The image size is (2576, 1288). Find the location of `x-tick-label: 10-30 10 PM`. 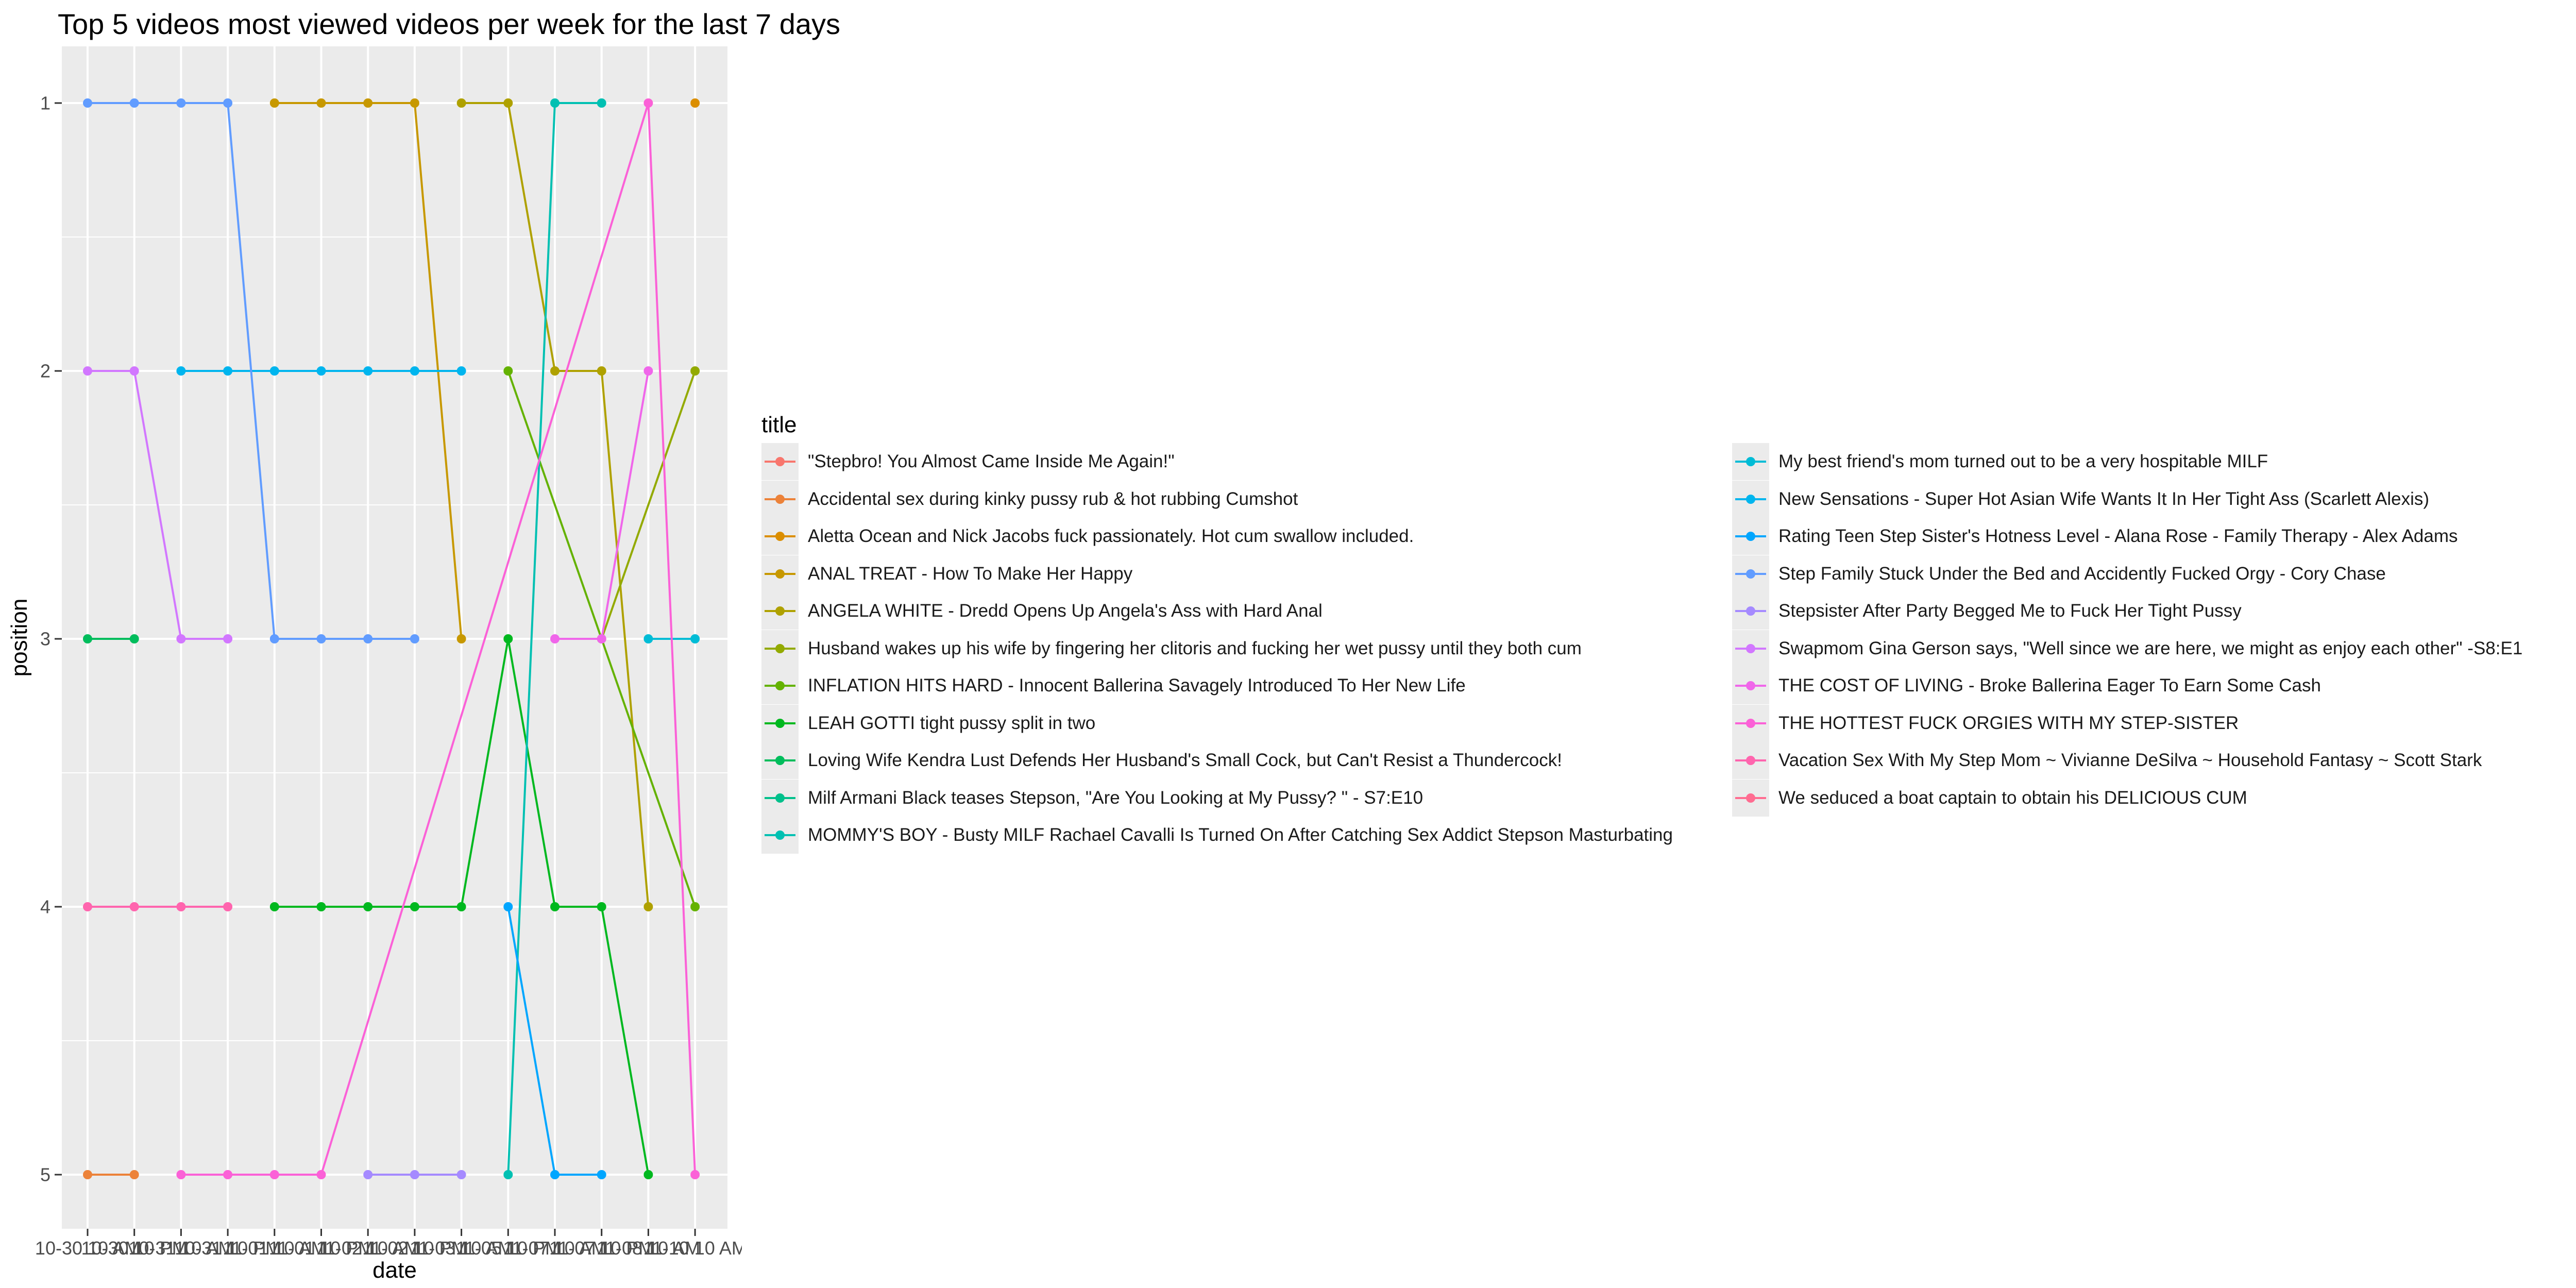

x-tick-label: 10-30 10 PM is located at coordinates (135, 1248).